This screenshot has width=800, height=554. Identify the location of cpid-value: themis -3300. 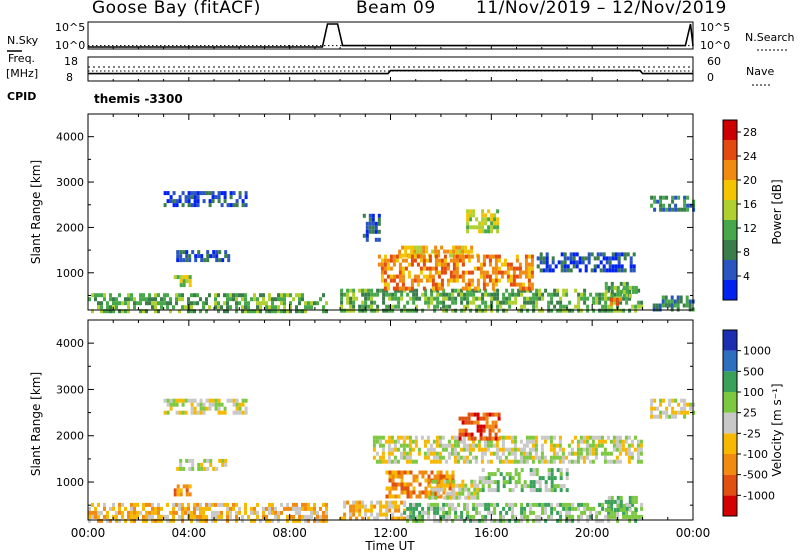
(138, 99).